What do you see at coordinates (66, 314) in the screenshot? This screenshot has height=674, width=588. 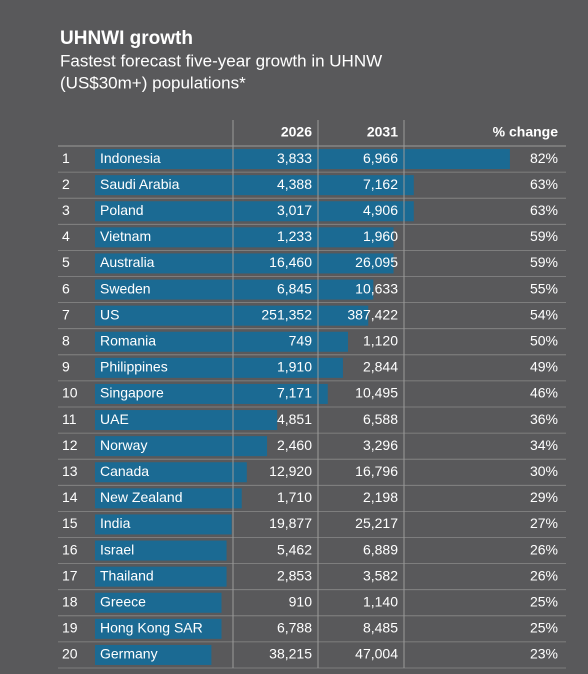 I see `rank: 7` at bounding box center [66, 314].